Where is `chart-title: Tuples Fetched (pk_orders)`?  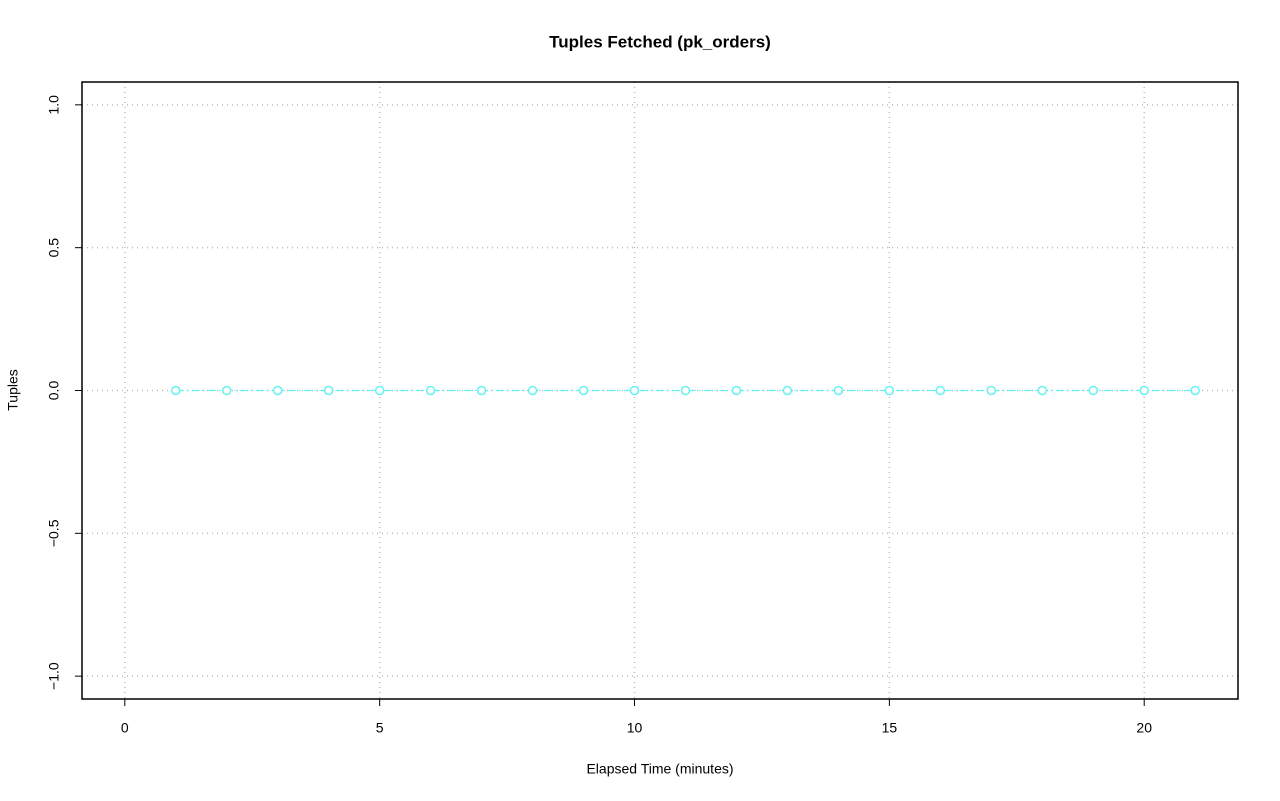 chart-title: Tuples Fetched (pk_orders) is located at coordinates (660, 41).